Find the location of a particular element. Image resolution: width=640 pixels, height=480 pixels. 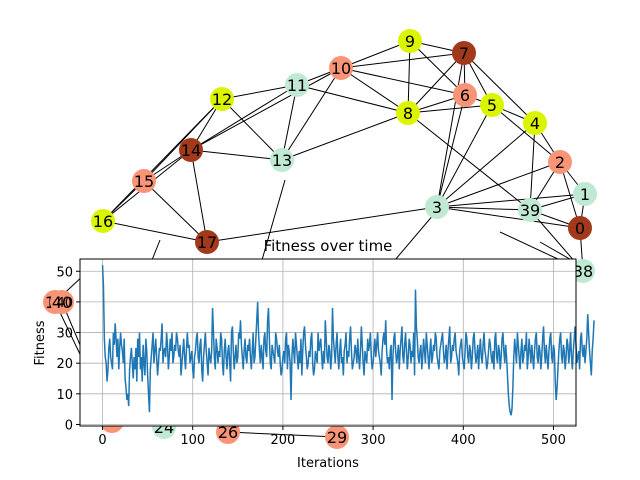

y-axis-label: Fitness is located at coordinates (40, 342).